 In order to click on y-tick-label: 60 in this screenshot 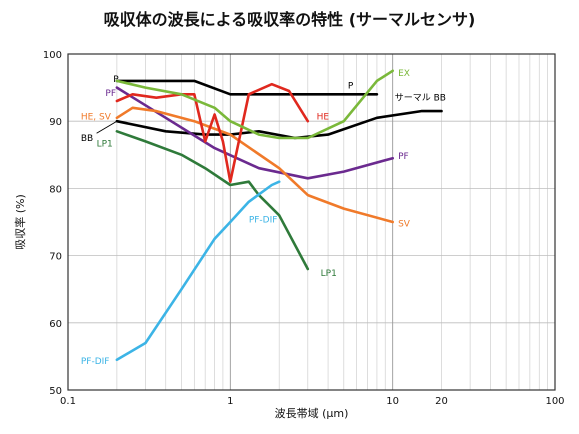, I will do `click(55, 324)`.